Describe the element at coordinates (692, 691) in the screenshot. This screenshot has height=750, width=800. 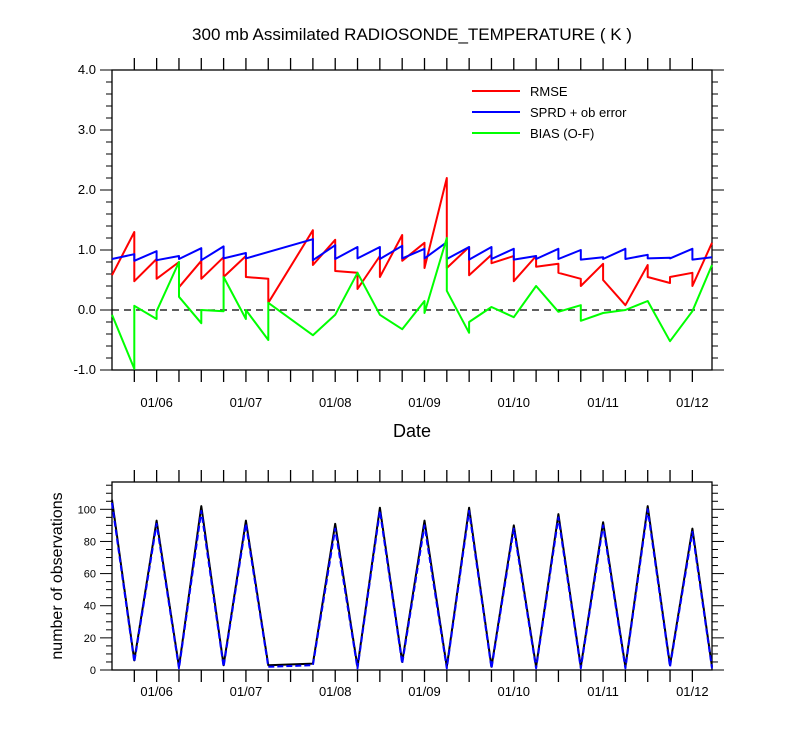
I see `bottom-x-tick-label: 01/12` at that location.